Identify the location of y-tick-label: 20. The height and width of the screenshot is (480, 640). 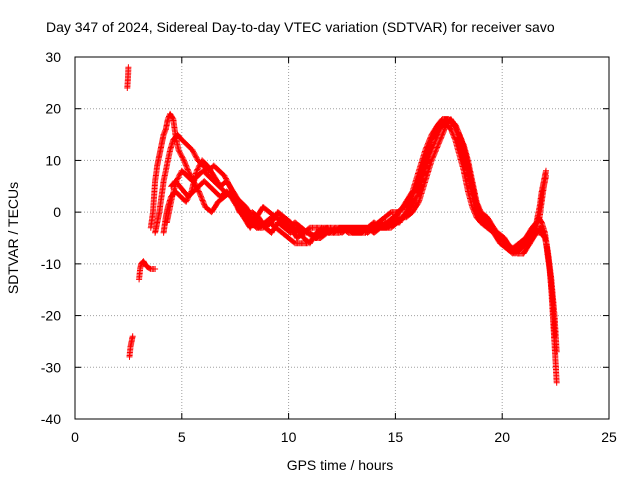
(53, 109).